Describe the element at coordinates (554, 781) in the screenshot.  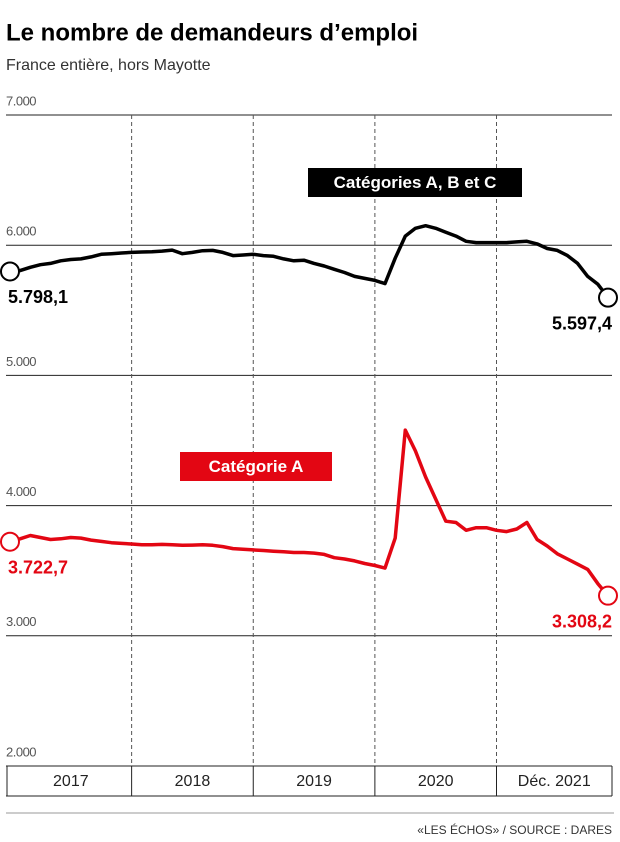
I see `x-tick-label: Déc. 2021` at that location.